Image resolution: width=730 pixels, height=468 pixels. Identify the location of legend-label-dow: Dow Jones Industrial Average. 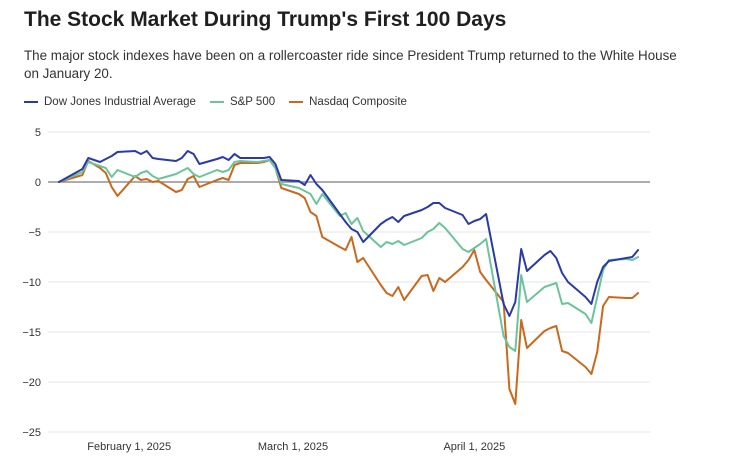
(120, 102).